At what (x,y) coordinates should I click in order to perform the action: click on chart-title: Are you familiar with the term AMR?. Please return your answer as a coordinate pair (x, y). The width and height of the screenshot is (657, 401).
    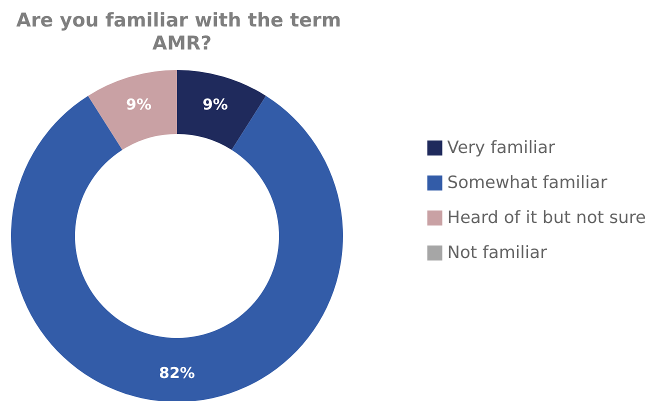
    Looking at the image, I should click on (182, 32).